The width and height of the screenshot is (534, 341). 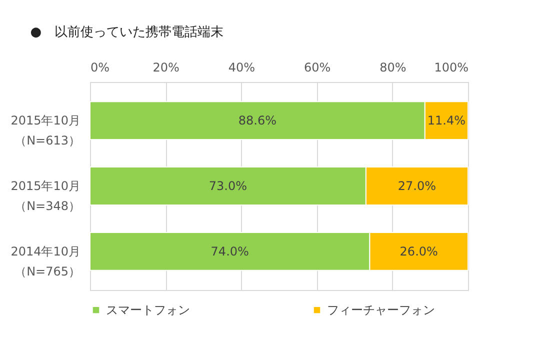 What do you see at coordinates (417, 186) in the screenshot?
I see `data-label: 27.0%` at bounding box center [417, 186].